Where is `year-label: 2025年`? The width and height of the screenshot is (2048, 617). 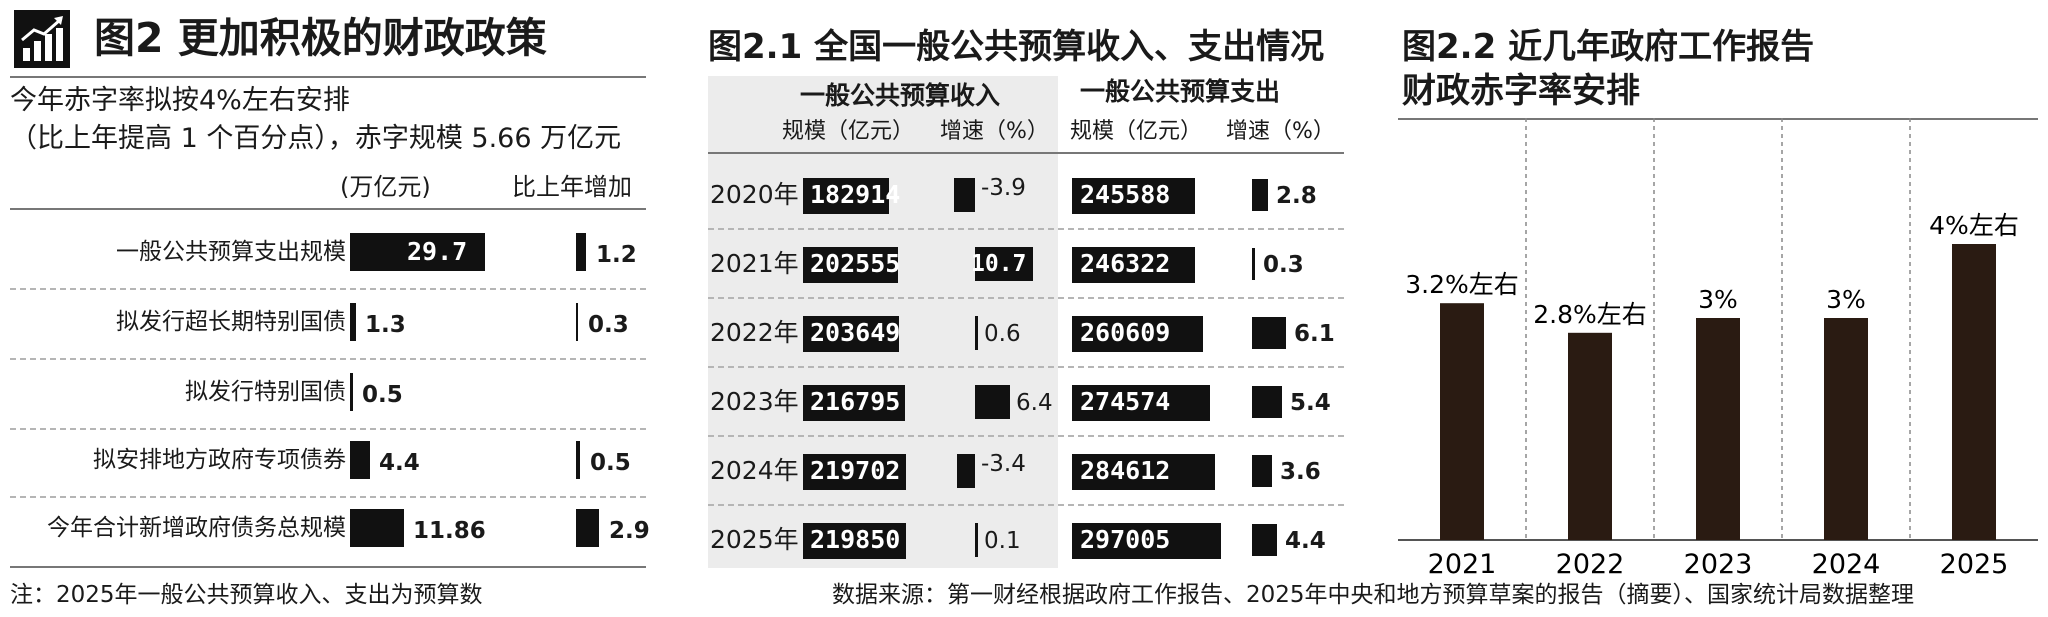 year-label: 2025年 is located at coordinates (754, 539).